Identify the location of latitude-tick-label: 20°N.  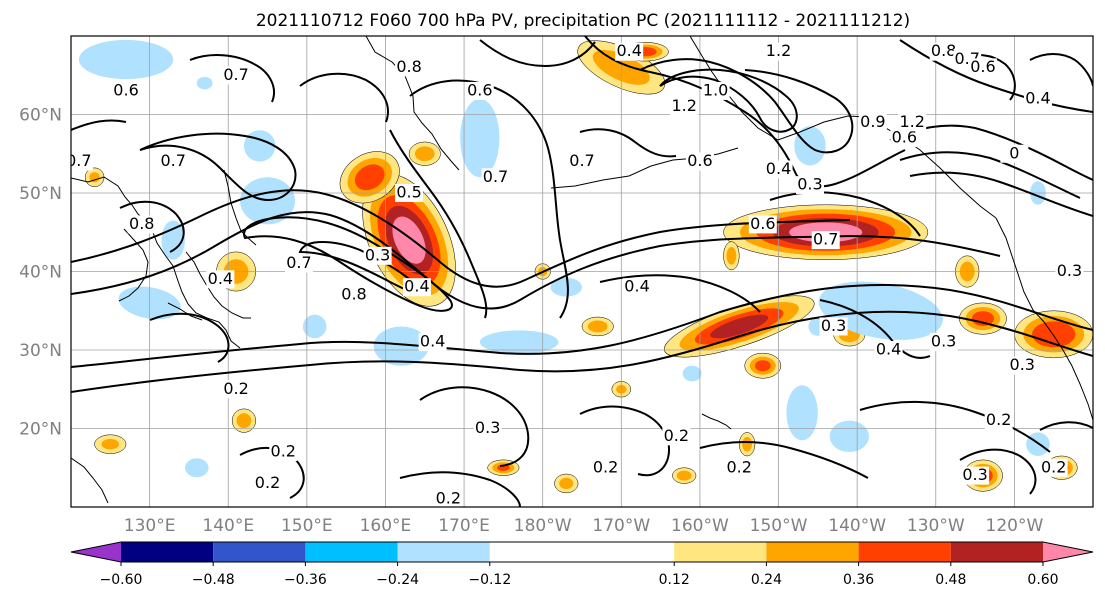
(40, 430).